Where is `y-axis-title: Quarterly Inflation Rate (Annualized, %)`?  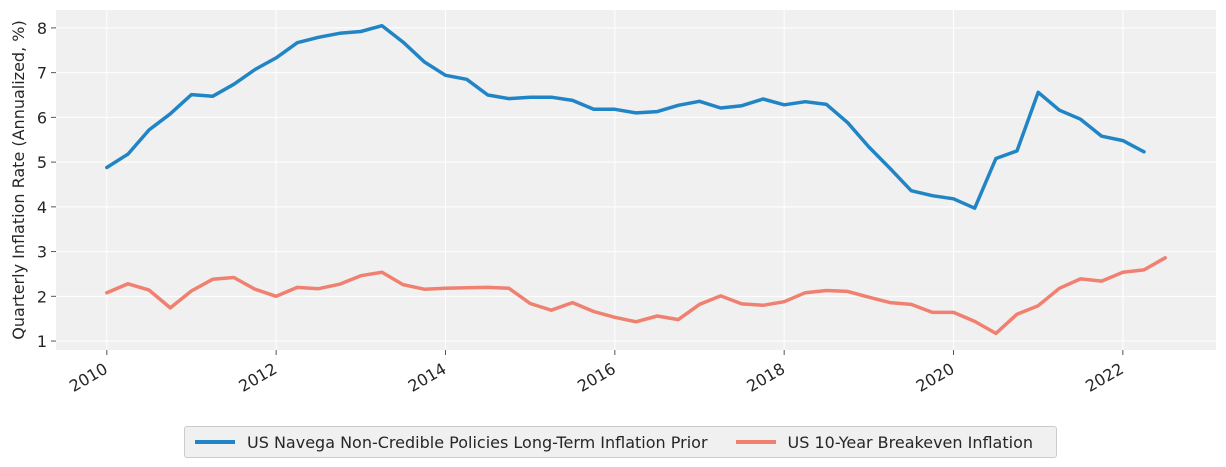
y-axis-title: Quarterly Inflation Rate (Annualized, %) is located at coordinates (18, 179).